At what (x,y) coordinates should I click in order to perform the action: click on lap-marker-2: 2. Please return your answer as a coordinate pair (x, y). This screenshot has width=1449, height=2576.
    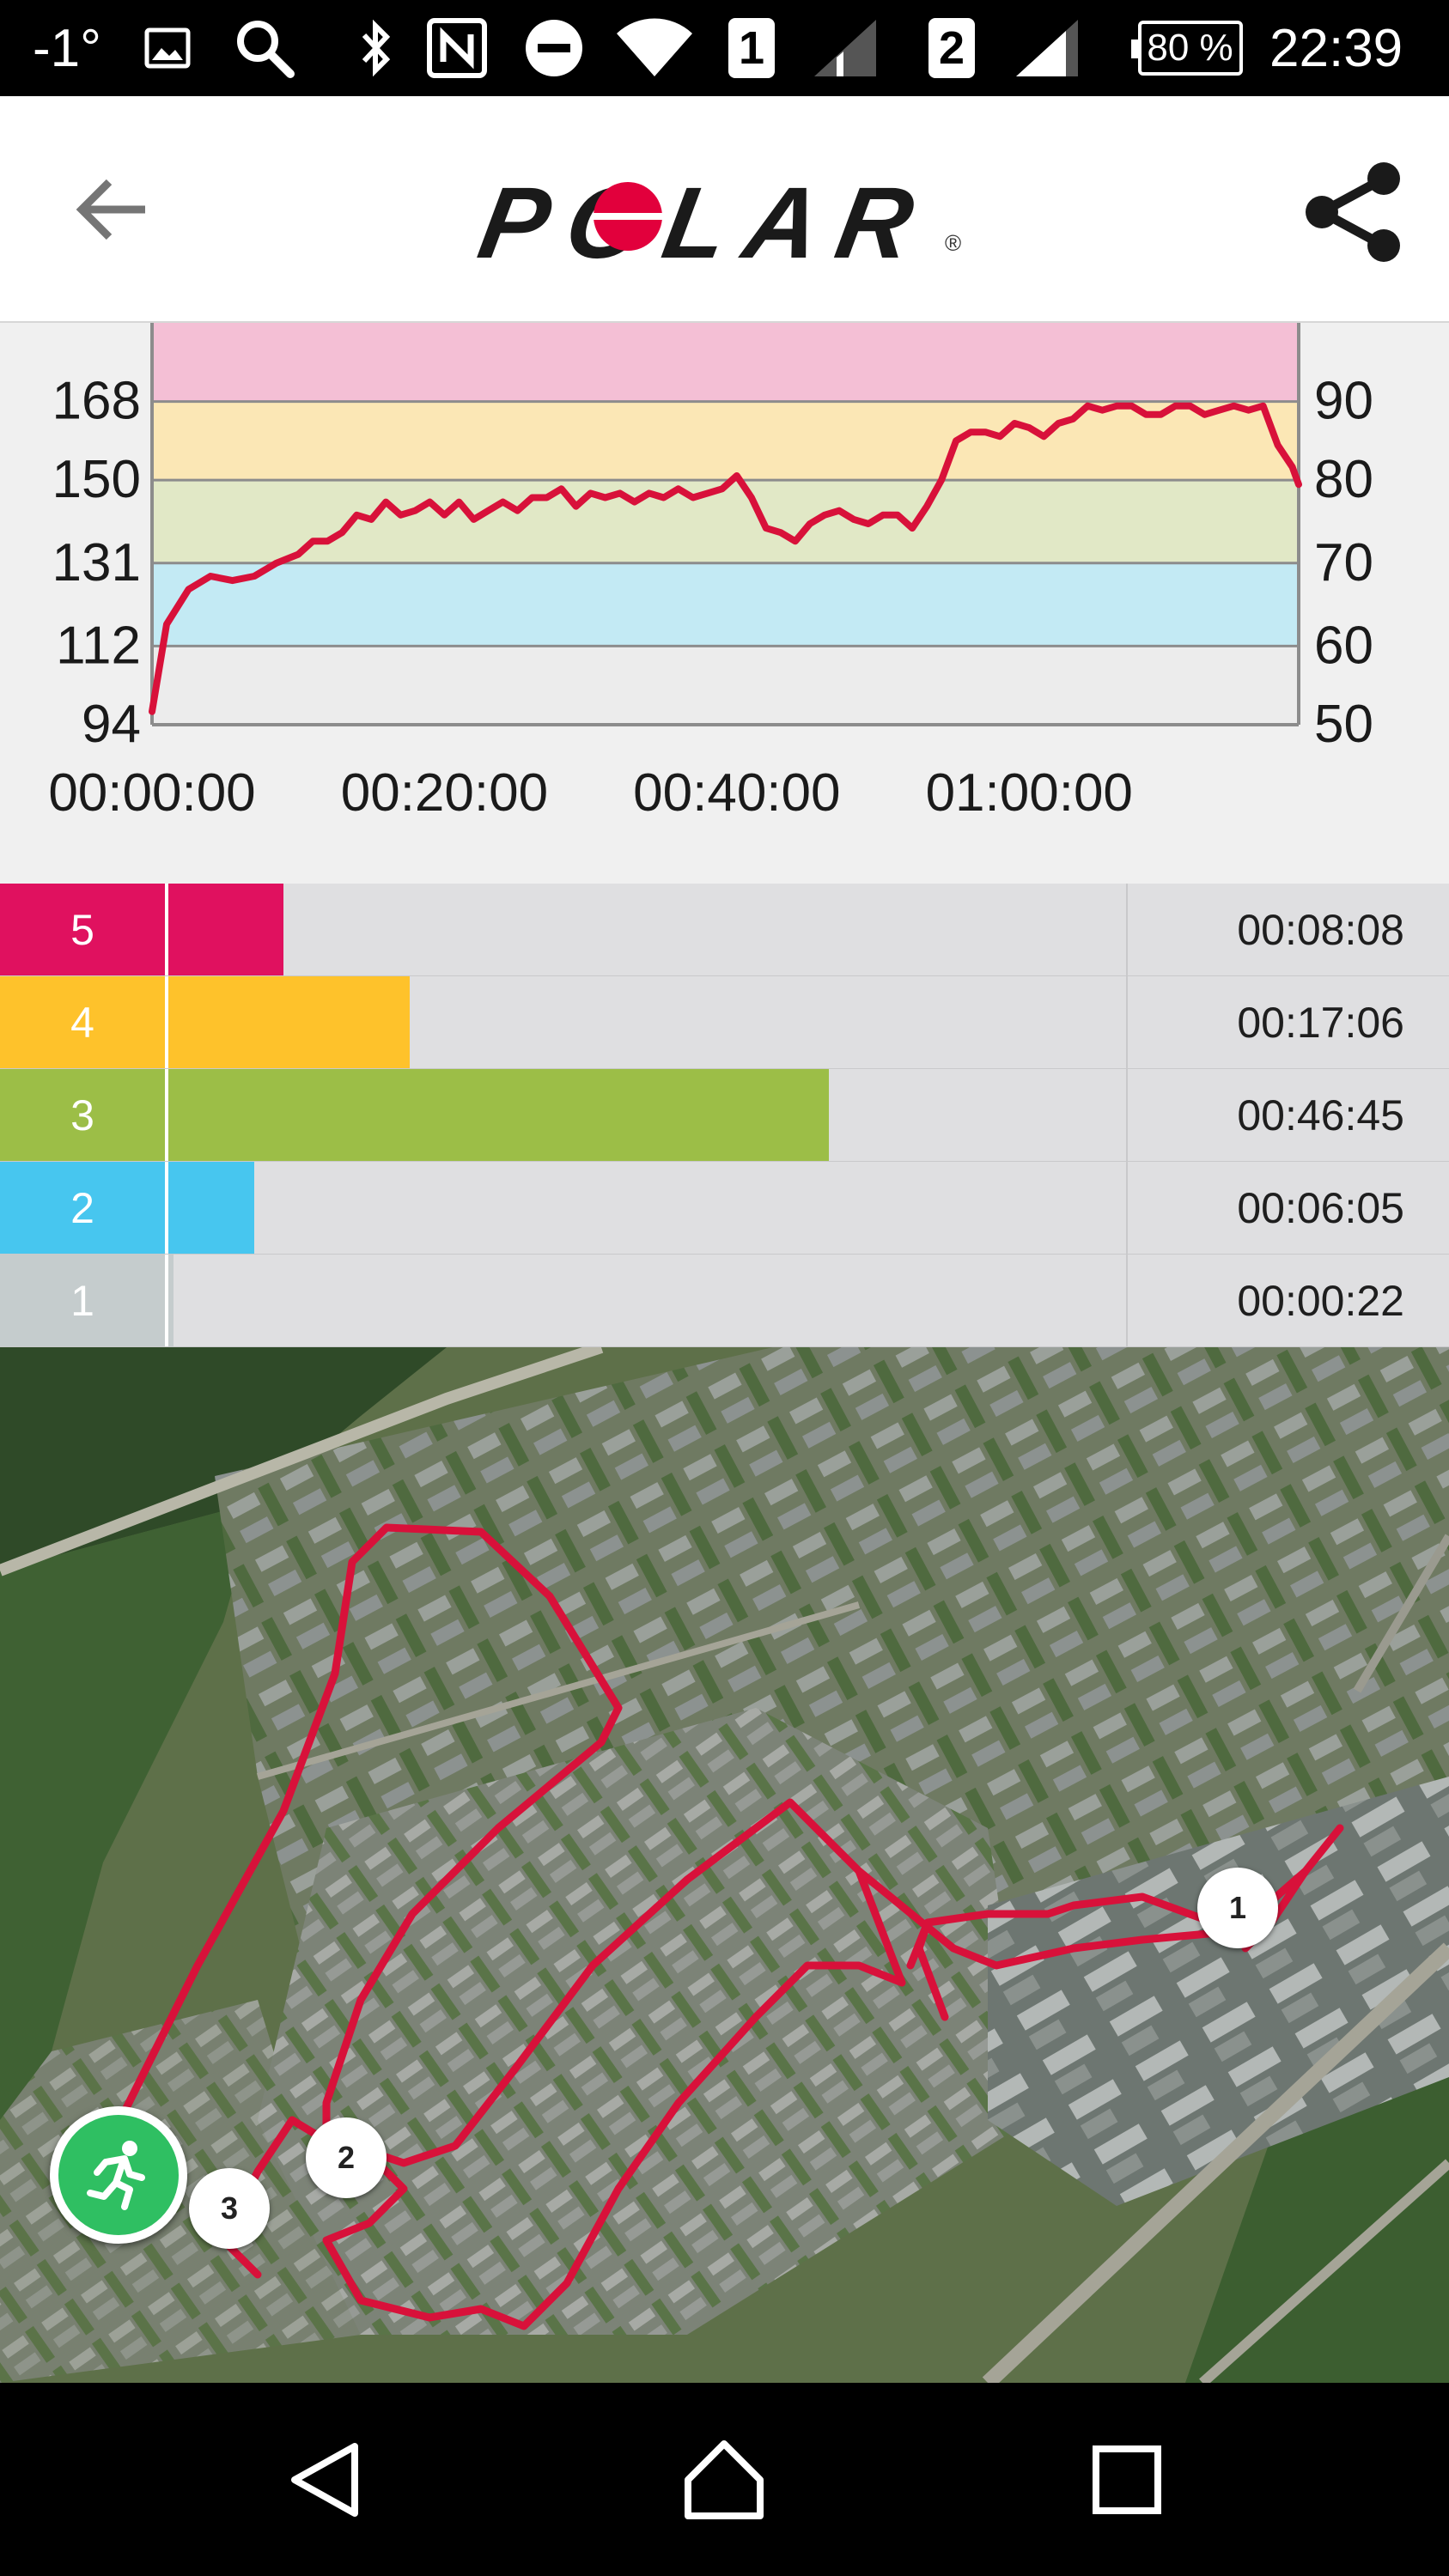
    Looking at the image, I should click on (346, 2157).